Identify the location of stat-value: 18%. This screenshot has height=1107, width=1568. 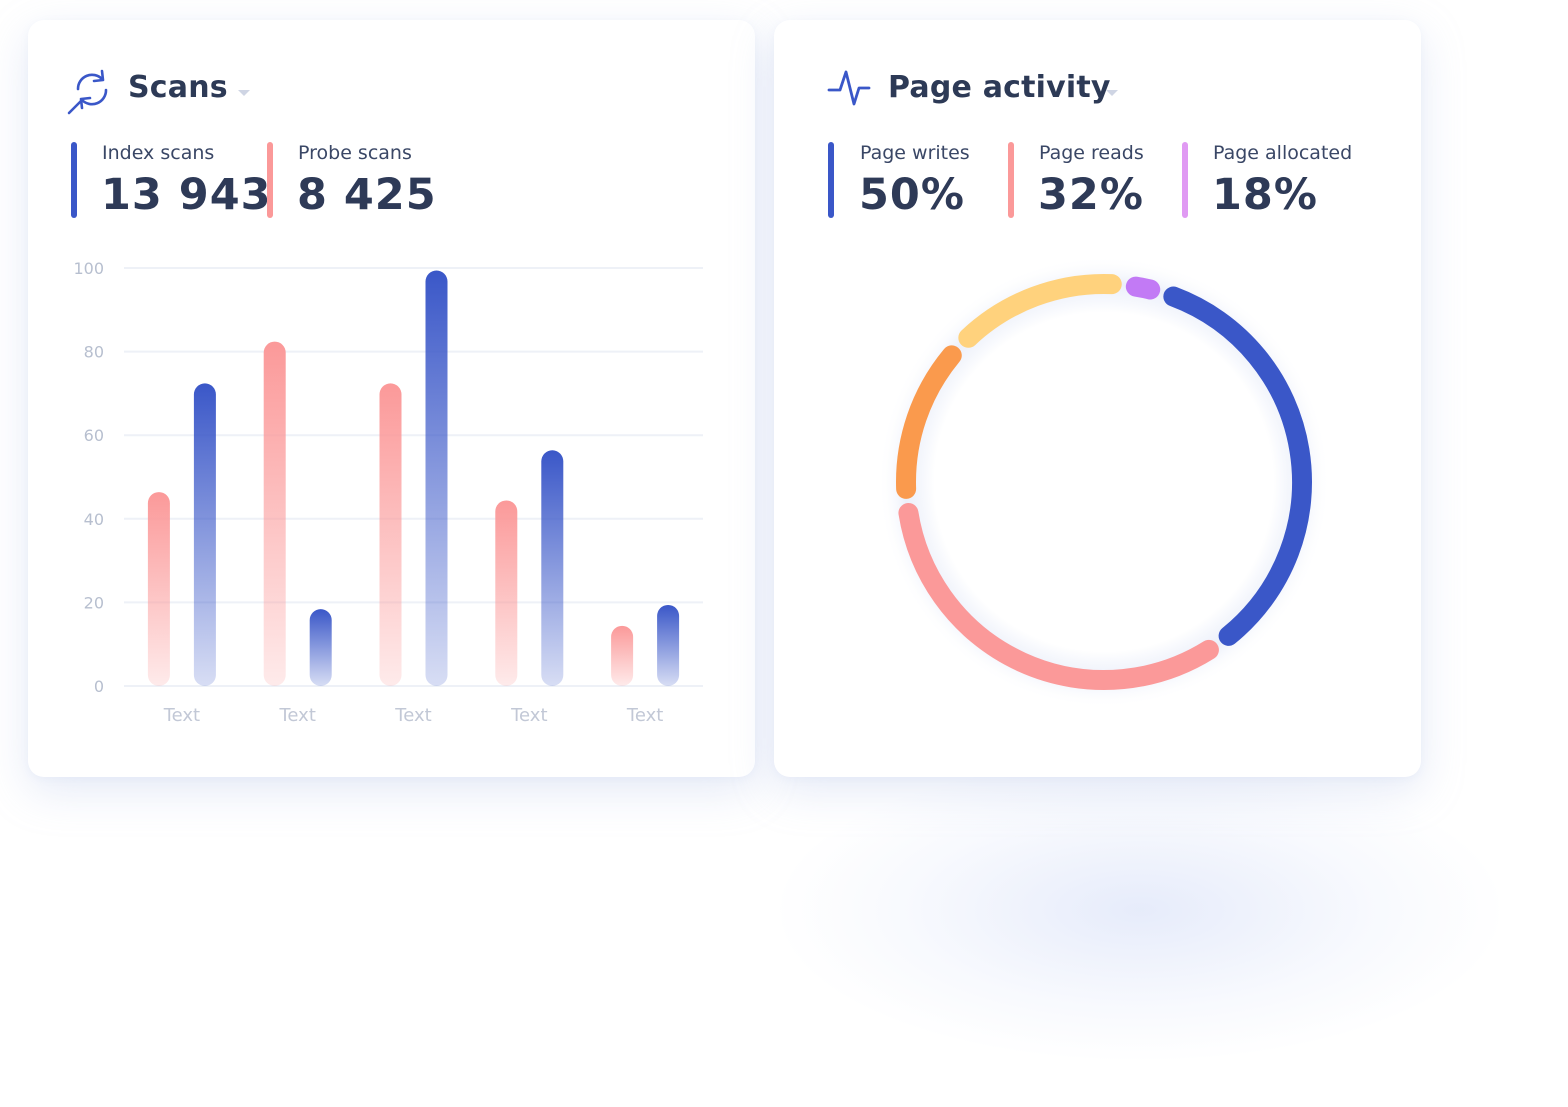
(1265, 195).